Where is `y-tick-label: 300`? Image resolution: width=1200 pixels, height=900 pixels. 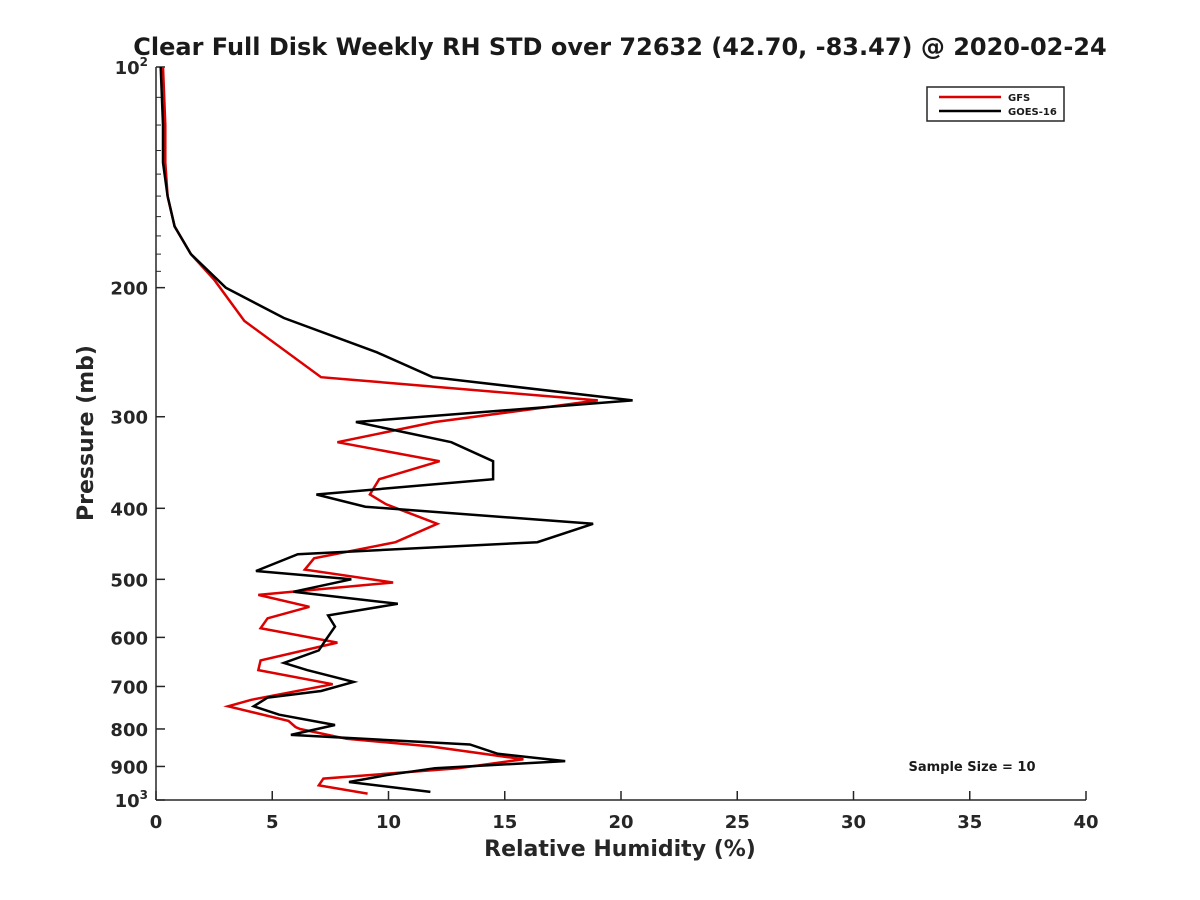
y-tick-label: 300 is located at coordinates (129, 418).